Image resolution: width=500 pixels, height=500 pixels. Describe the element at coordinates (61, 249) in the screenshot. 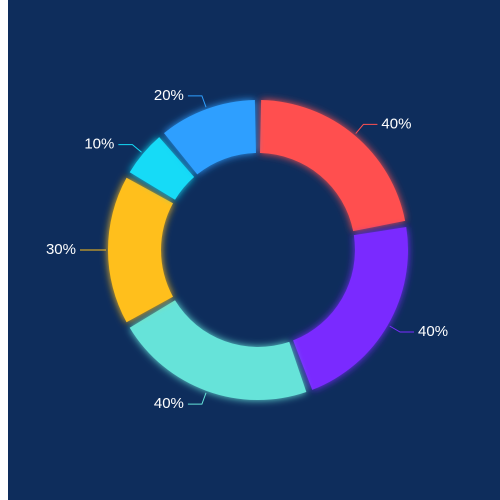

I see `data-label: 30%` at that location.